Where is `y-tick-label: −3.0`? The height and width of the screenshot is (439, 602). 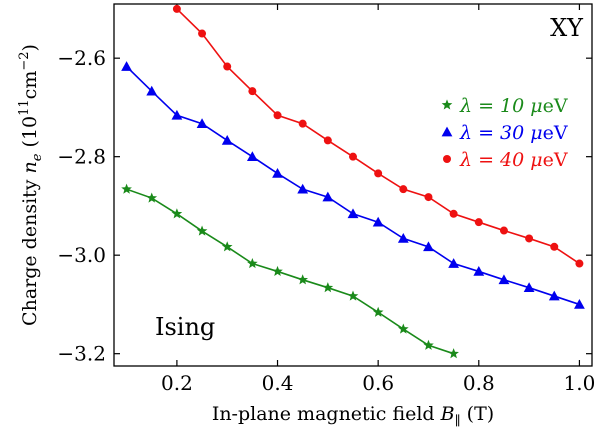
y-tick-label: −3.0 is located at coordinates (81, 255).